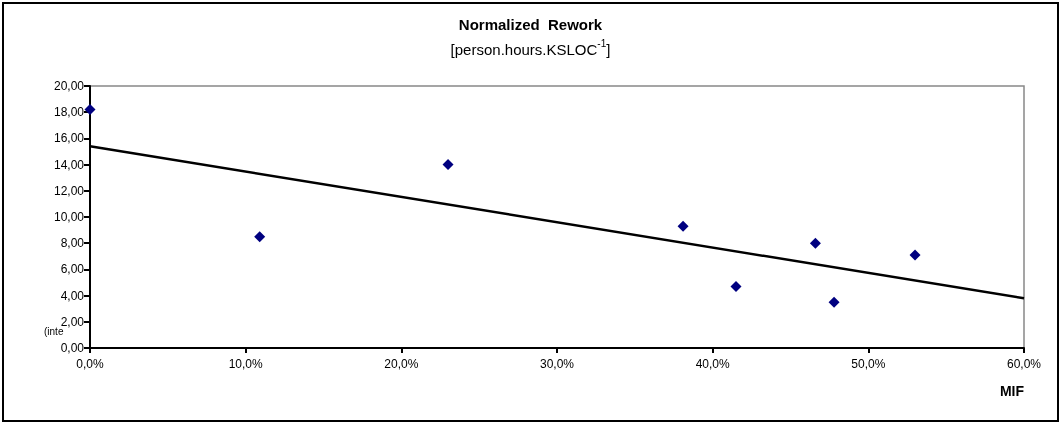 This screenshot has height=424, width=1061. What do you see at coordinates (72, 295) in the screenshot?
I see `y-tick-label: 4,00` at bounding box center [72, 295].